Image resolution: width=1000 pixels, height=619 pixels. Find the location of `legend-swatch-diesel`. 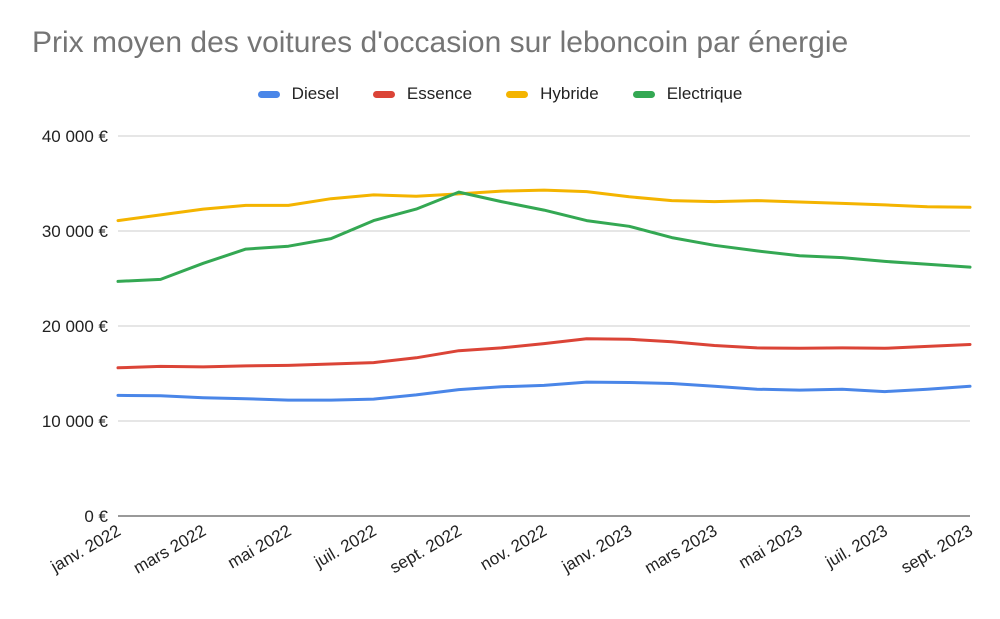

legend-swatch-diesel is located at coordinates (268, 94).